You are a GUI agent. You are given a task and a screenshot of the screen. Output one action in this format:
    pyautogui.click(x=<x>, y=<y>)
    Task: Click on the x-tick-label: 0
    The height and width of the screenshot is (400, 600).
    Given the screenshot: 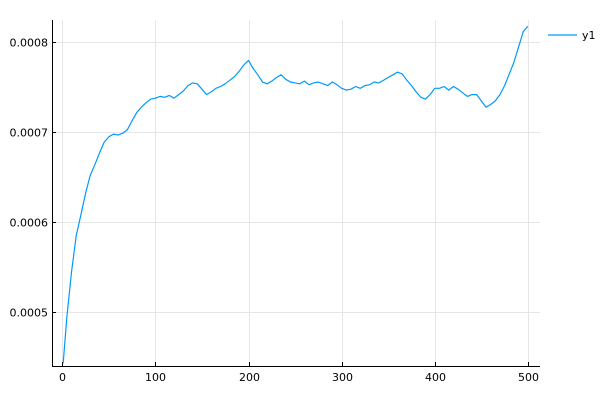 What is the action you would take?
    pyautogui.click(x=62, y=377)
    